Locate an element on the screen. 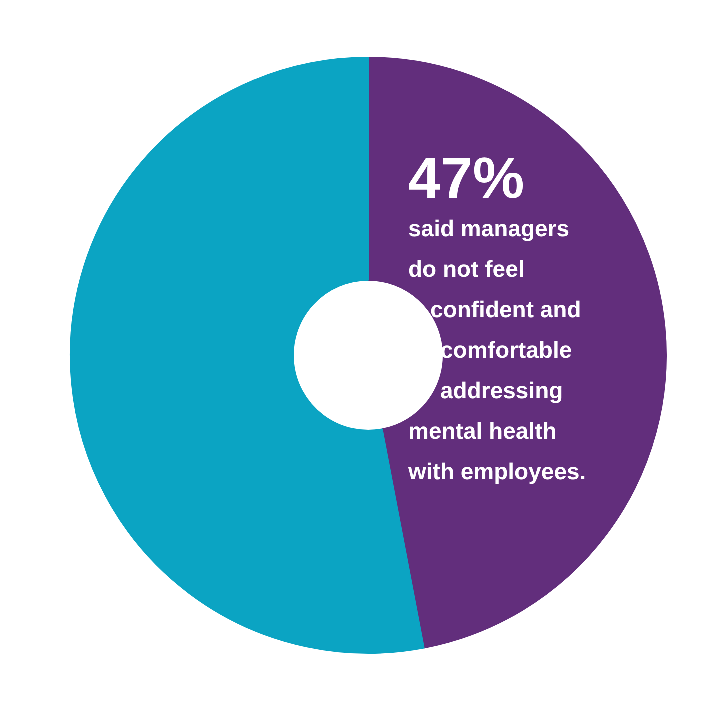  text: said managers do not feel confident and comfortable addressing mental health with employees. is located at coordinates (497, 350).